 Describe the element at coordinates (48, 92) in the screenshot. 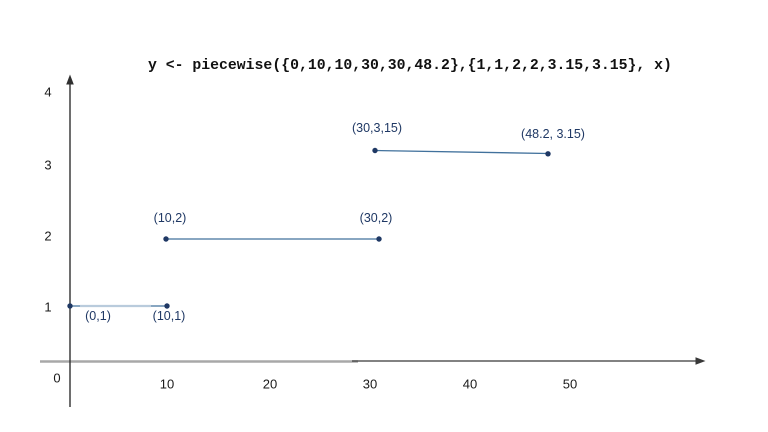

I see `y-tick-4: 4` at that location.